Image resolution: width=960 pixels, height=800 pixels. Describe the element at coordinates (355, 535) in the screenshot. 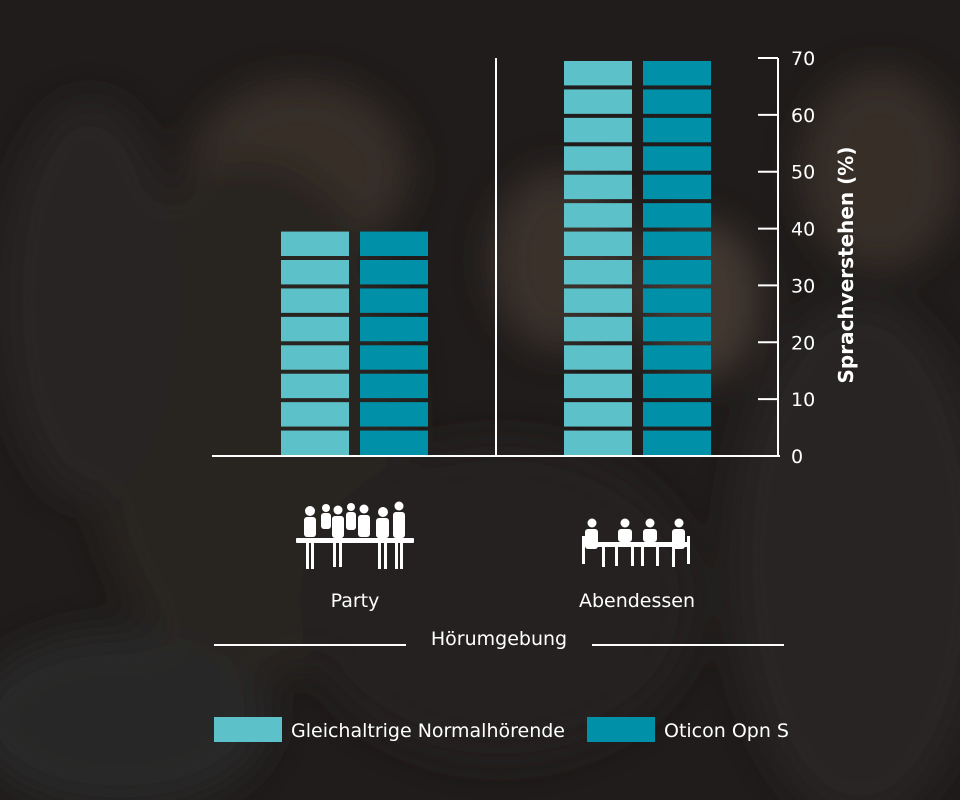

I see `party-group-icon` at that location.